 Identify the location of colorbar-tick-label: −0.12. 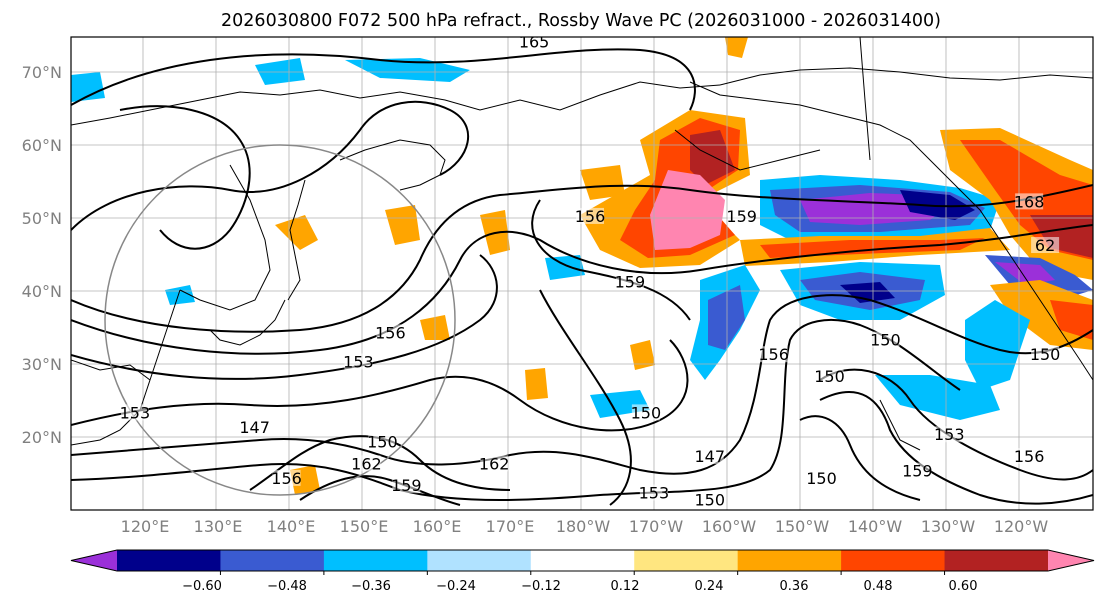
(541, 586).